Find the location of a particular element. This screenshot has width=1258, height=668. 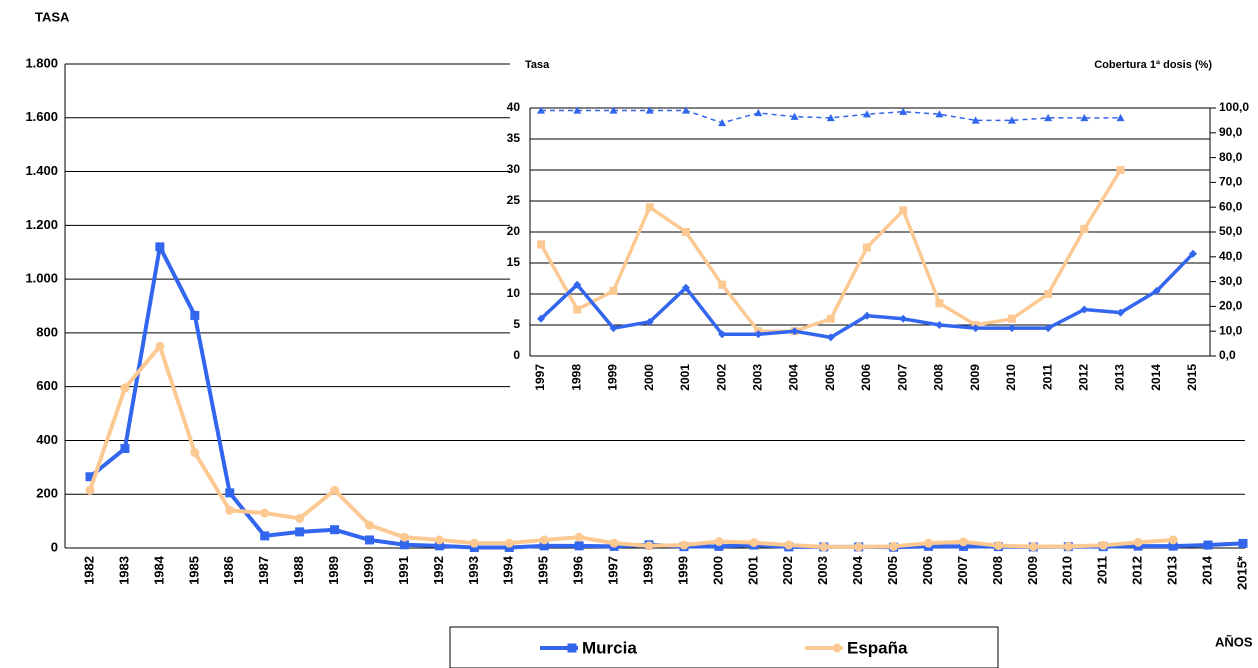

x-tick-label: 1992 is located at coordinates (438, 570).